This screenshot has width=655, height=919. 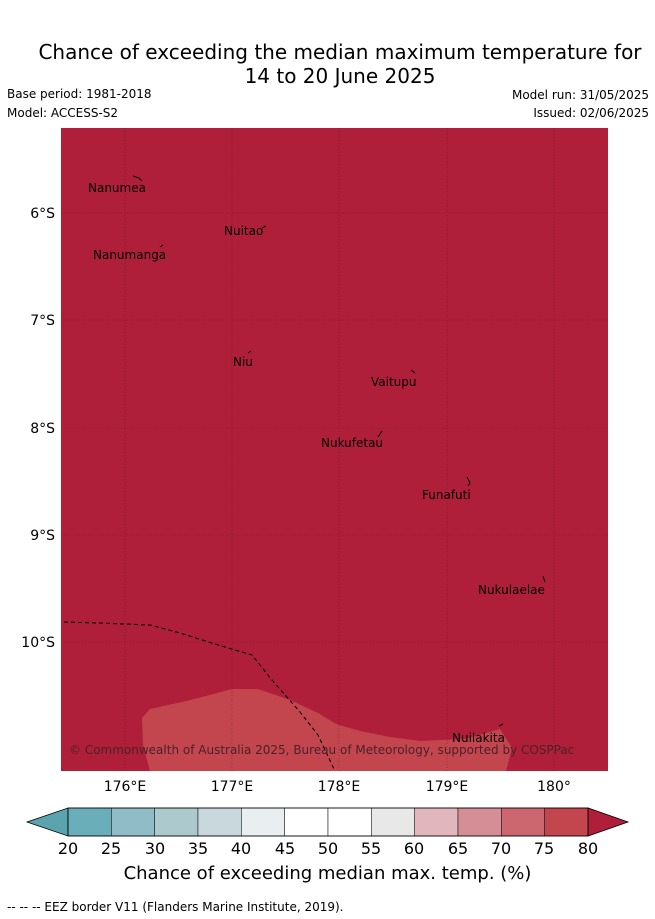 What do you see at coordinates (129, 255) in the screenshot?
I see `place-label: Nanumanga` at bounding box center [129, 255].